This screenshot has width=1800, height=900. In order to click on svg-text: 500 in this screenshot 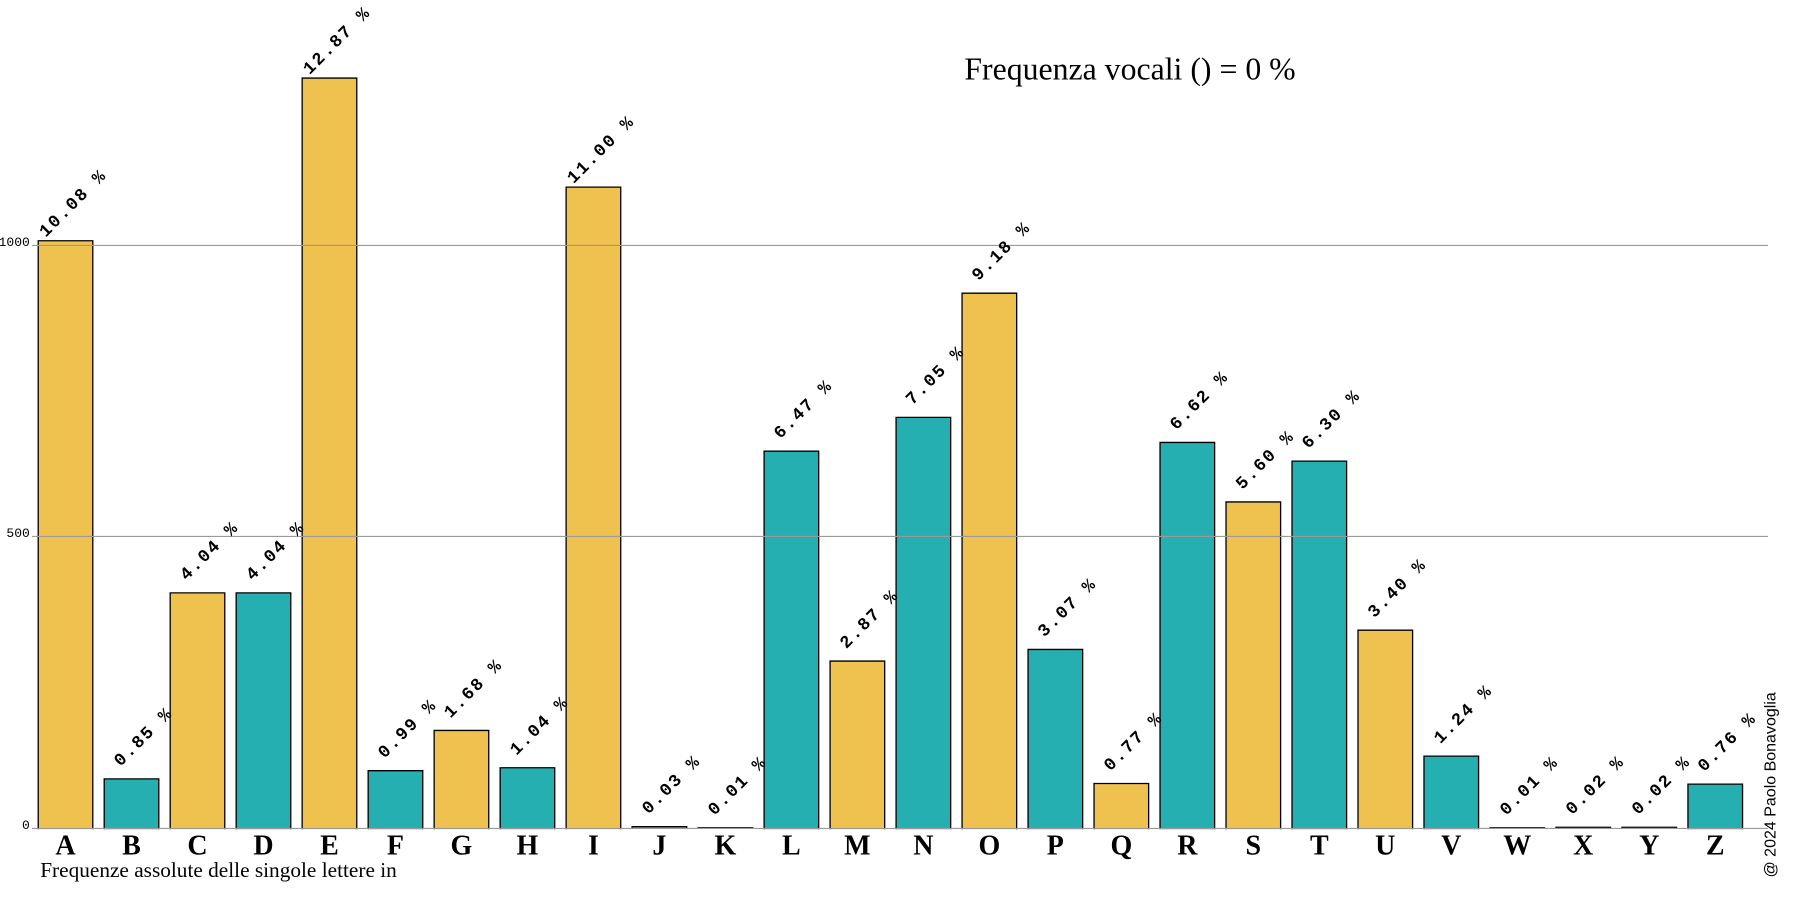, I will do `click(17, 533)`.